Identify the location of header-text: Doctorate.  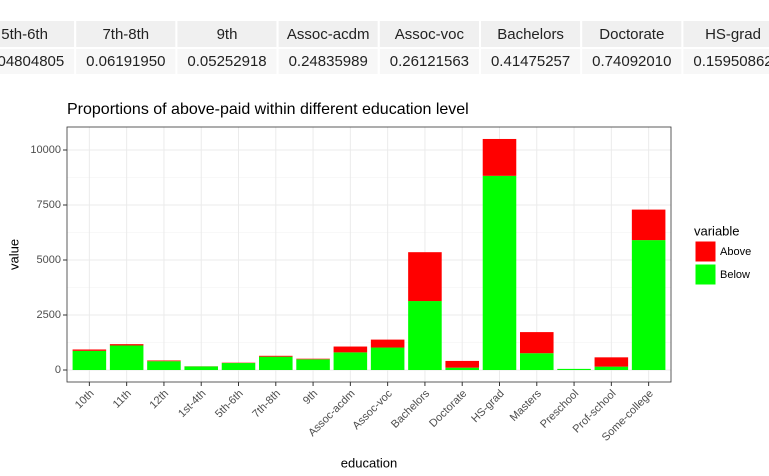
(631, 34).